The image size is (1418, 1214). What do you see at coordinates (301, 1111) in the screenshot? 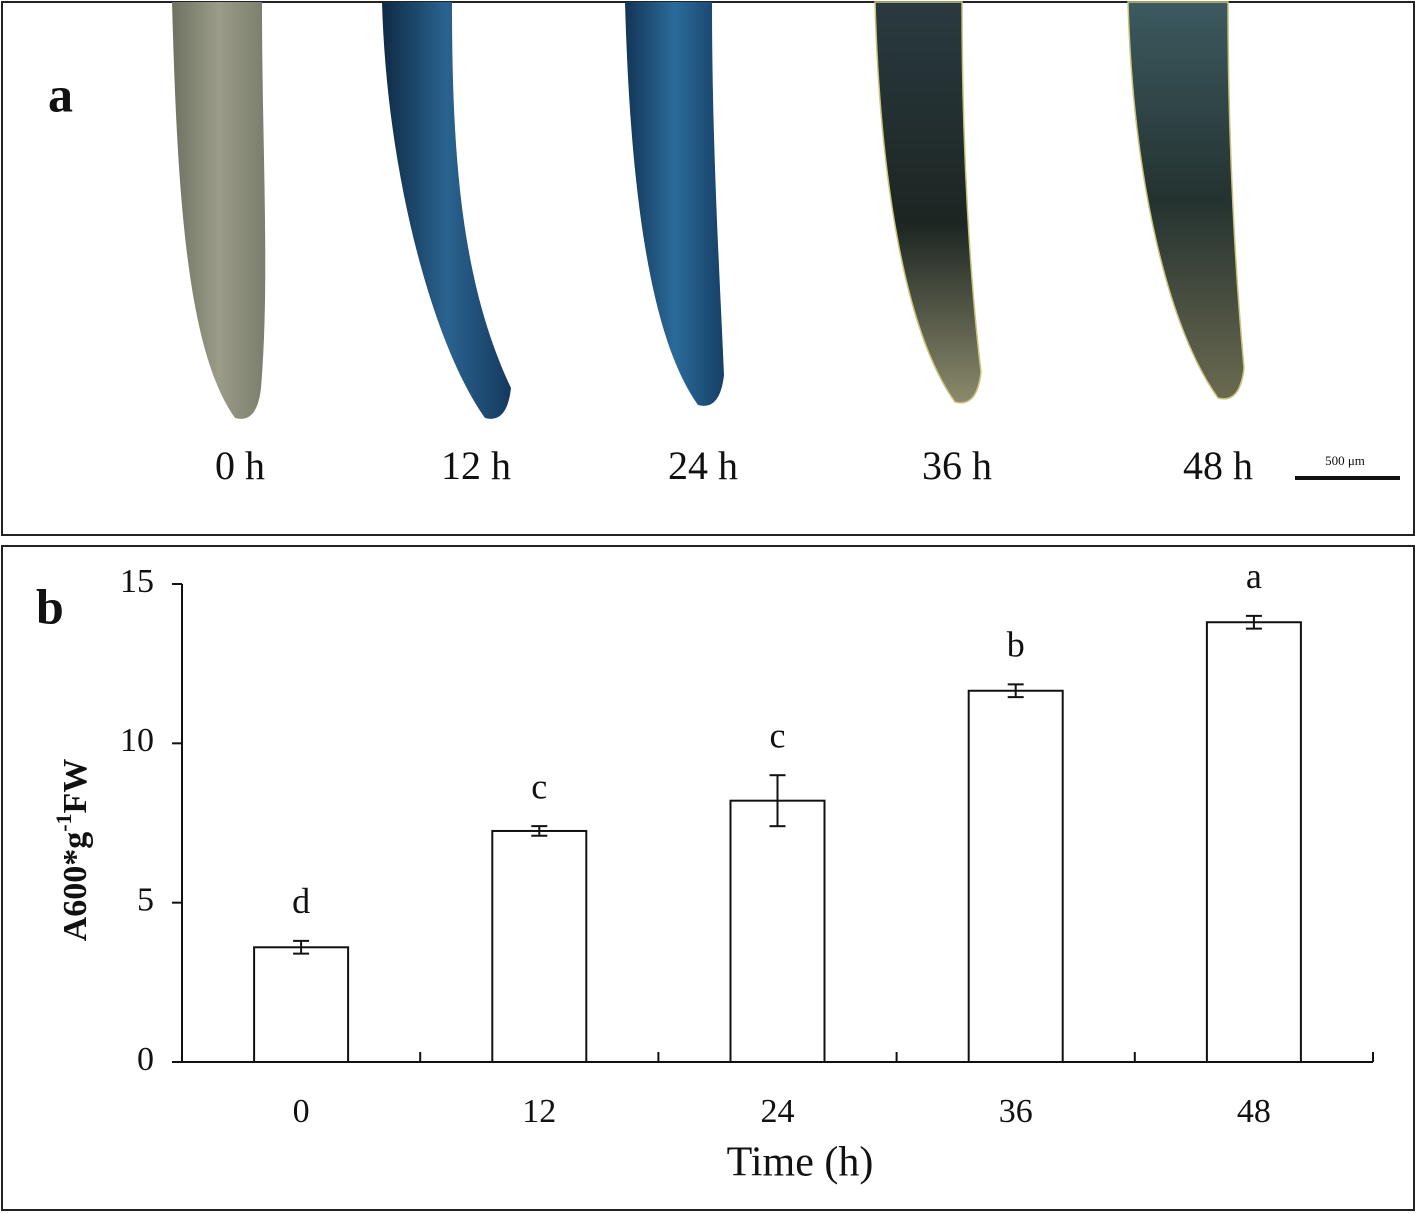
I see `x-tick-label: 0` at bounding box center [301, 1111].